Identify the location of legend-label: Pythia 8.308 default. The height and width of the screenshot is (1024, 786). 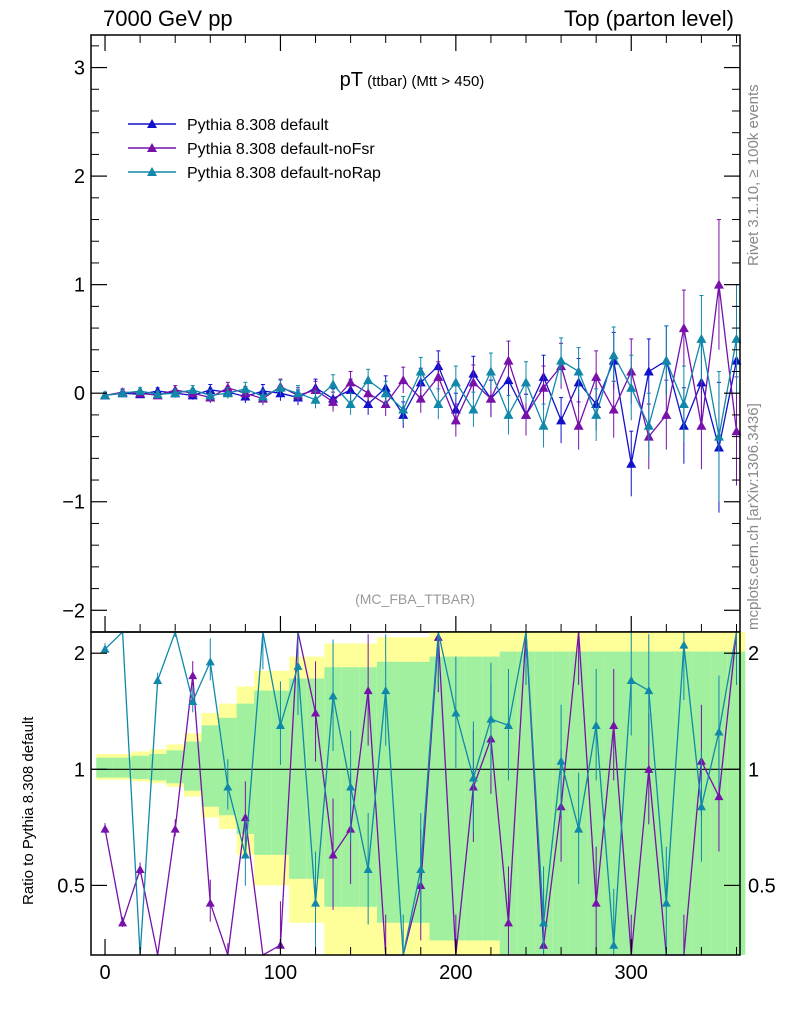
(258, 125).